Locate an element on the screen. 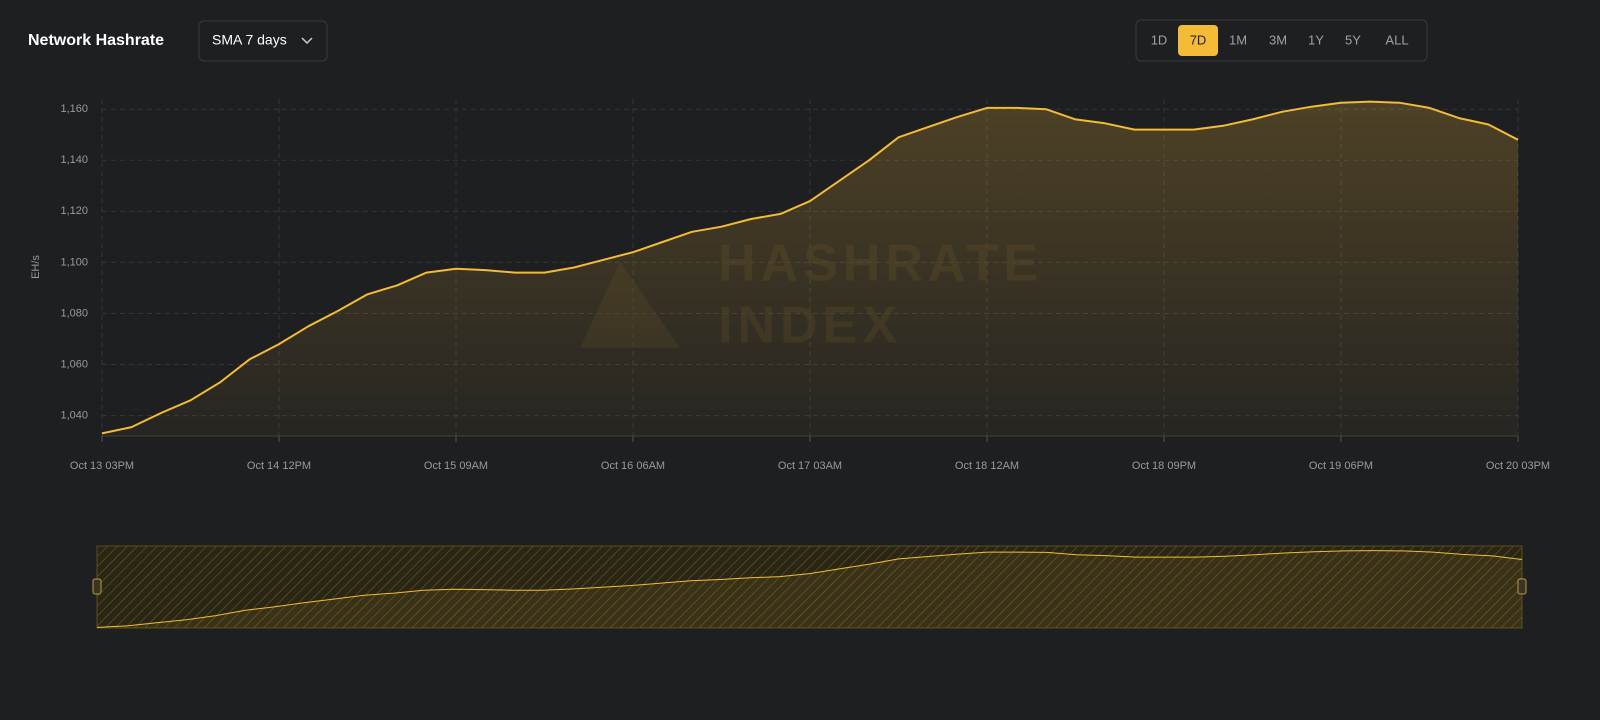 The width and height of the screenshot is (1600, 720). x-tick-label: Oct 13 03PM is located at coordinates (102, 466).